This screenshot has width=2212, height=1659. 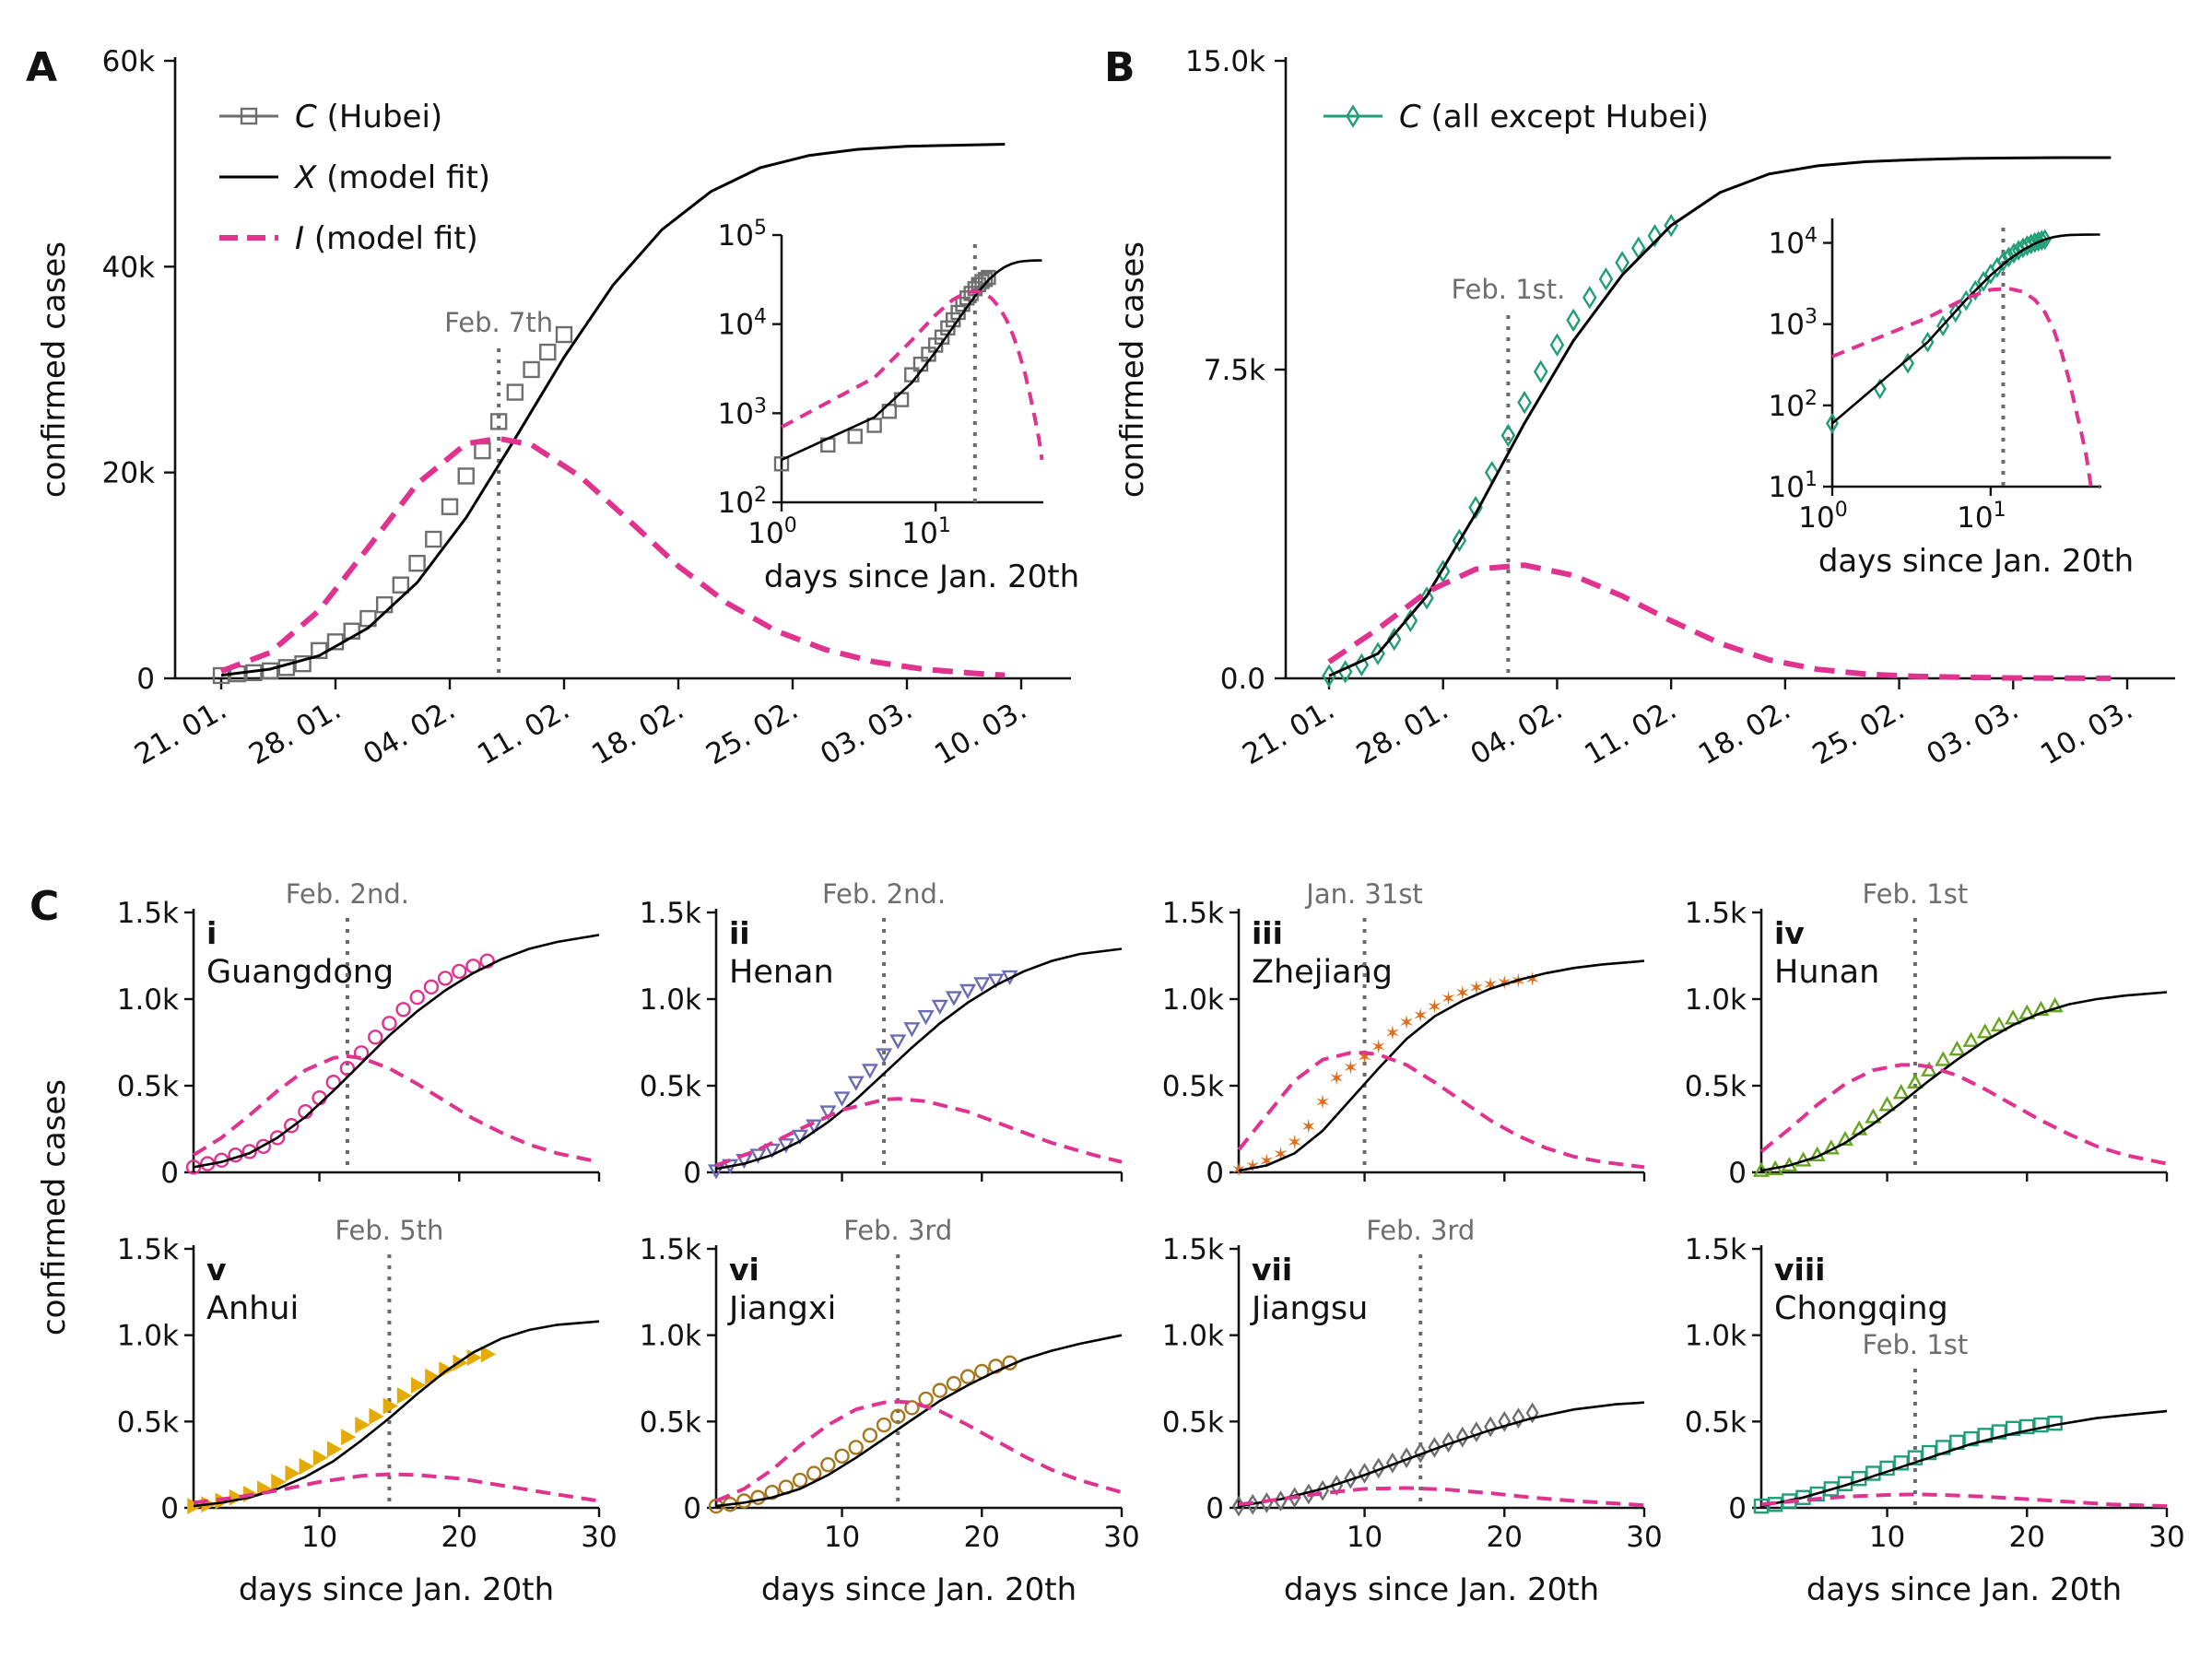 I want to click on legend-entry: C (Hubei), so click(x=330, y=117).